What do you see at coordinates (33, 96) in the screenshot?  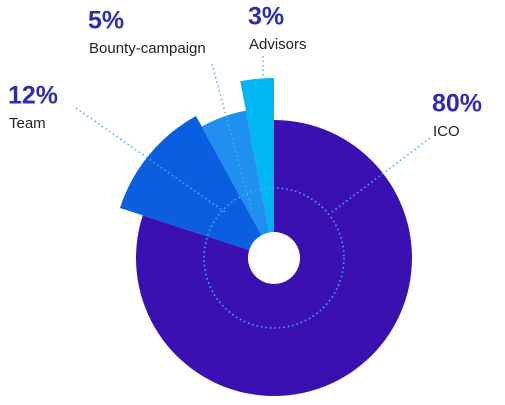 I see `value-label: 12%` at bounding box center [33, 96].